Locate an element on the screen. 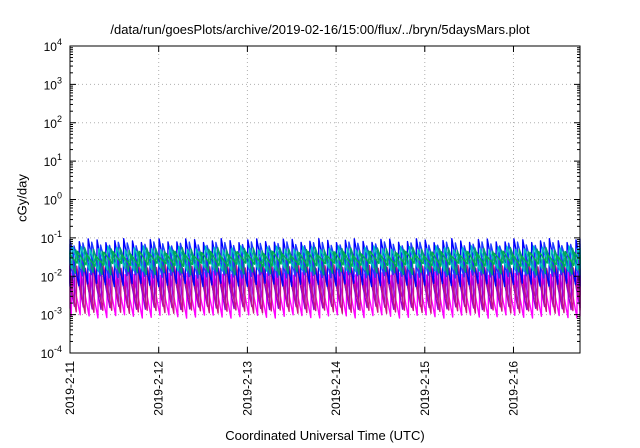 This screenshot has height=448, width=640. y-tick-label: 10⁻³ is located at coordinates (51, 314).